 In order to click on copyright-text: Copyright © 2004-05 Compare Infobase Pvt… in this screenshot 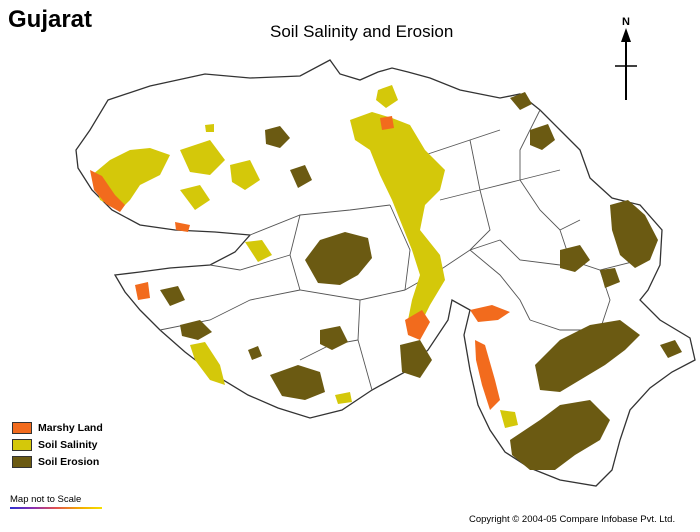, I will do `click(572, 519)`.